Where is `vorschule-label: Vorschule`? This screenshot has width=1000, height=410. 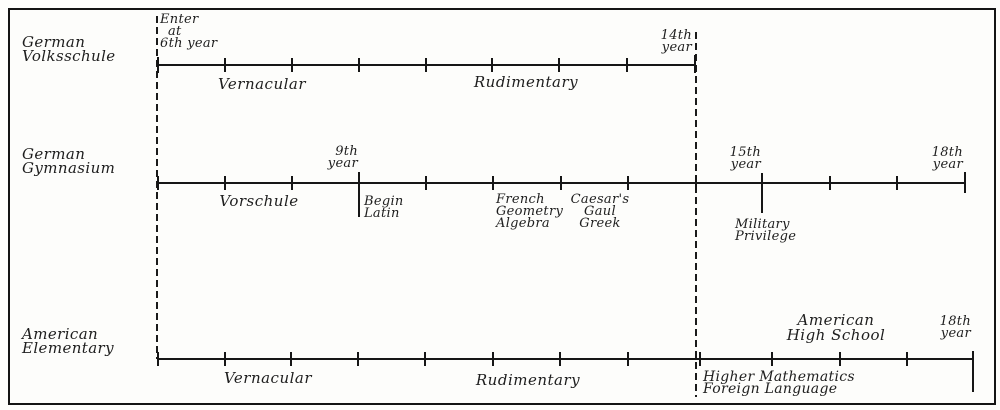 vorschule-label: Vorschule is located at coordinates (259, 201).